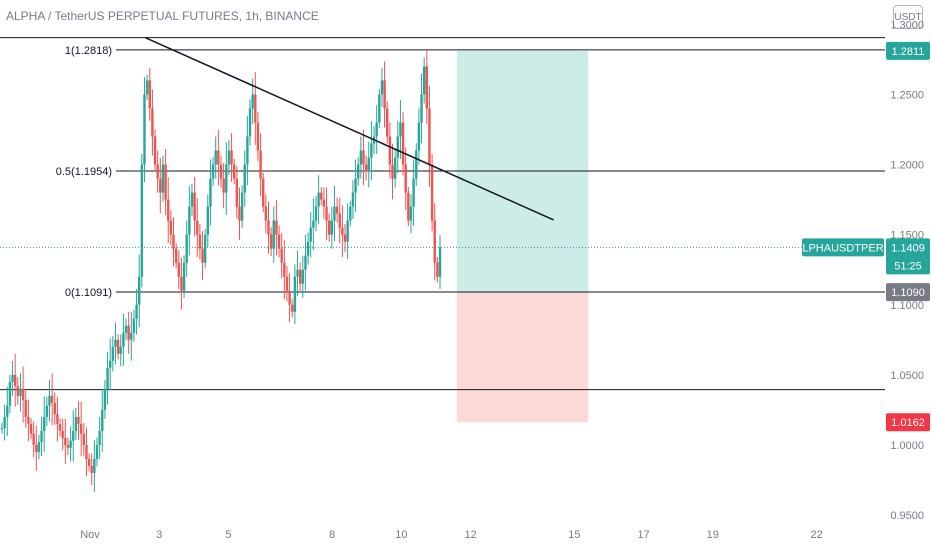 The image size is (932, 550). I want to click on price-badge-value-entry: 1.1090, so click(908, 293).